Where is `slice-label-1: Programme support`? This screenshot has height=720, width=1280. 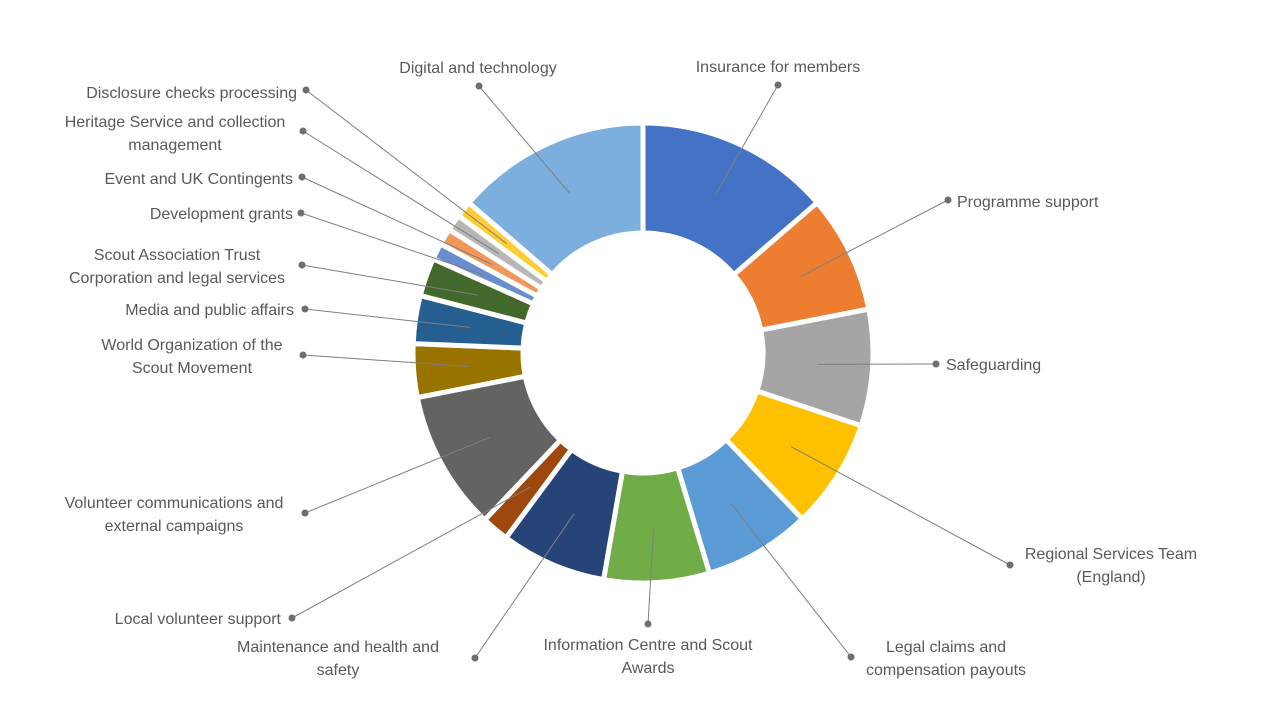
slice-label-1: Programme support is located at coordinates (1028, 202).